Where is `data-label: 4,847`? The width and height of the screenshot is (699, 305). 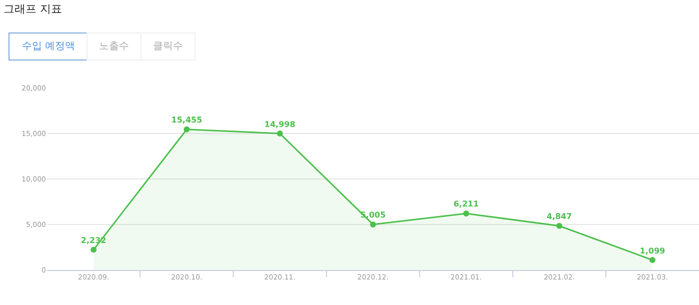 data-label: 4,847 is located at coordinates (559, 217).